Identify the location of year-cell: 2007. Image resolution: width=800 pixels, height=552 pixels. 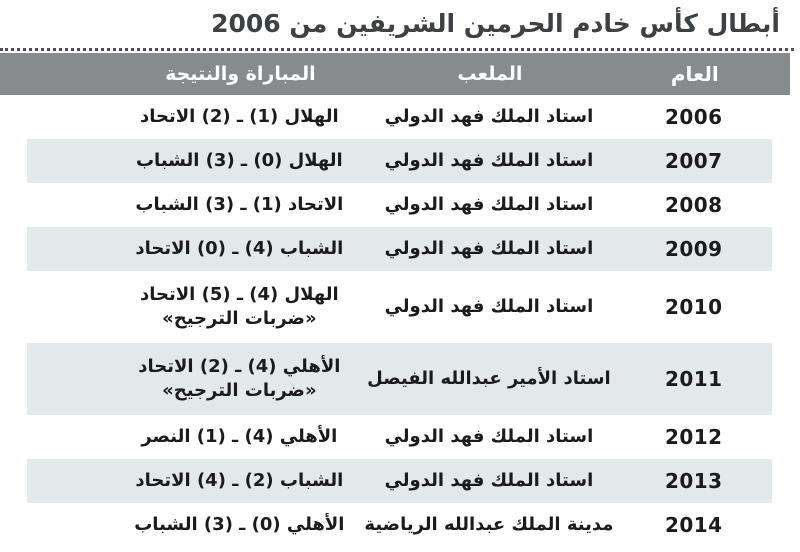
(693, 160).